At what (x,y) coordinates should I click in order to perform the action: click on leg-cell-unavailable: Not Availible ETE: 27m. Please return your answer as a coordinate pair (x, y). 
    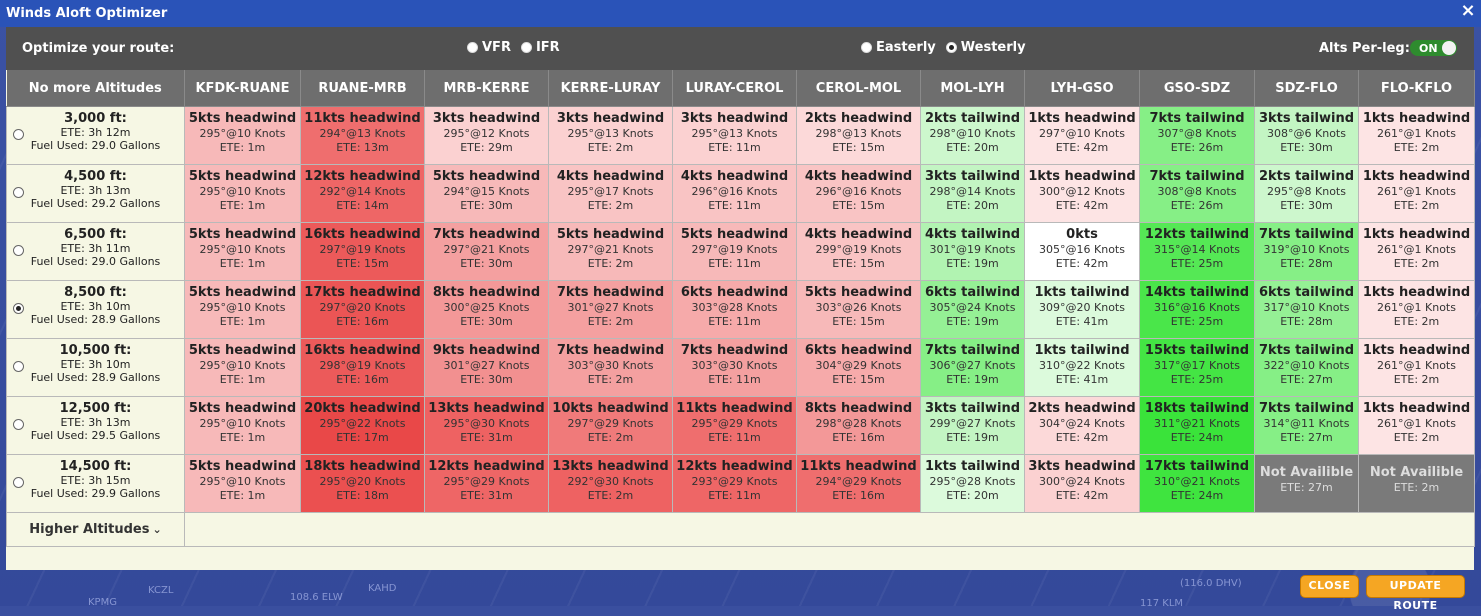
    Looking at the image, I should click on (1306, 483).